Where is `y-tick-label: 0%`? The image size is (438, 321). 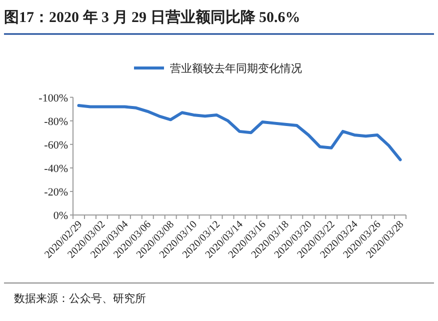
y-tick-label: 0% is located at coordinates (60, 216).